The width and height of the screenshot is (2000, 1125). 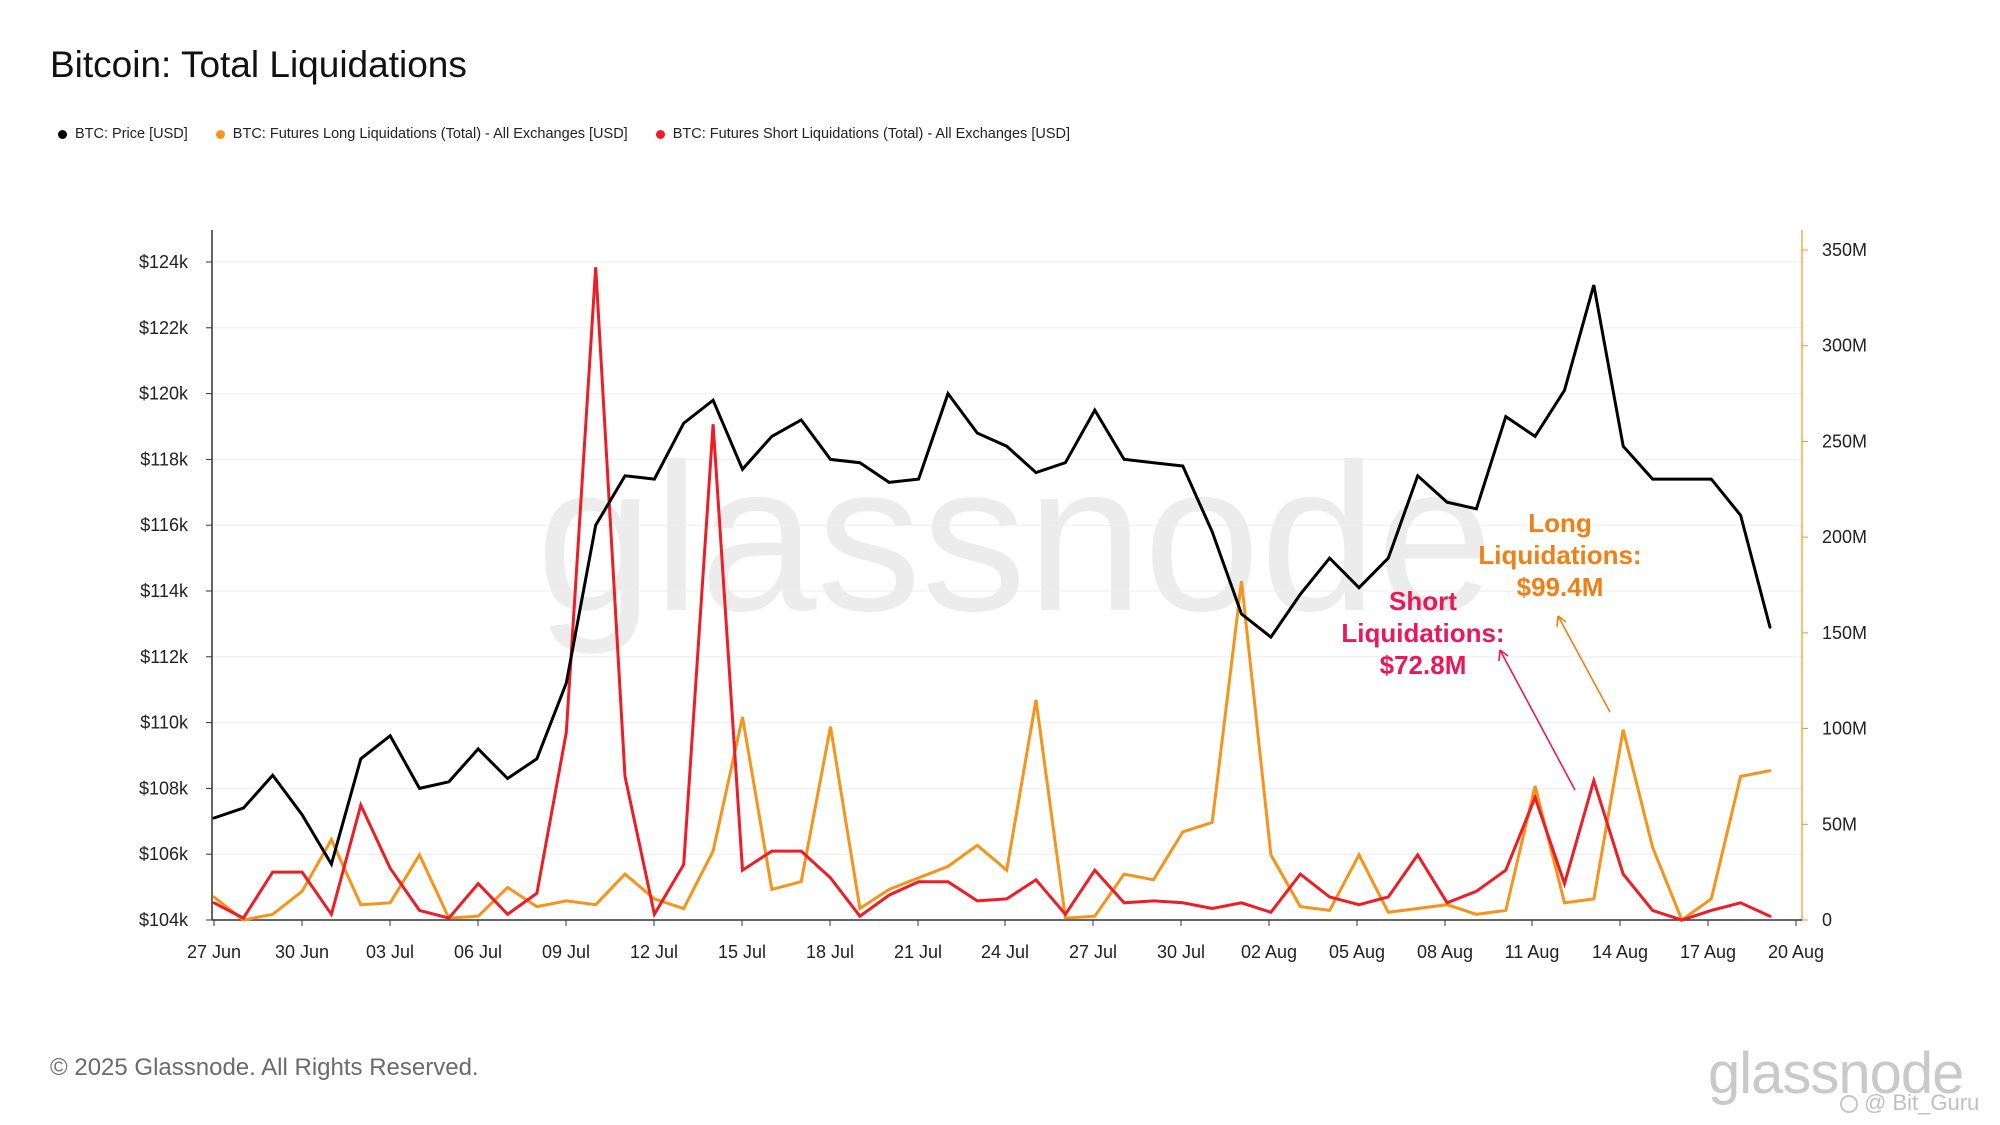 I want to click on x-tick-label: 30 Jun, so click(x=302, y=952).